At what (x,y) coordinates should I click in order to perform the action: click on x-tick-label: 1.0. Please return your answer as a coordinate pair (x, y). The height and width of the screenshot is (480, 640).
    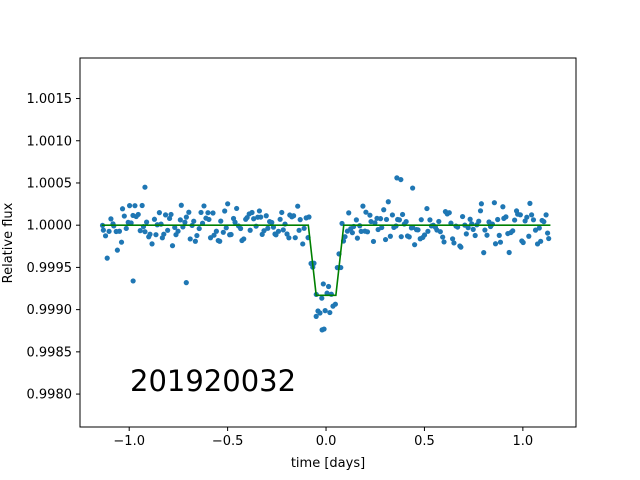
    Looking at the image, I should click on (523, 441).